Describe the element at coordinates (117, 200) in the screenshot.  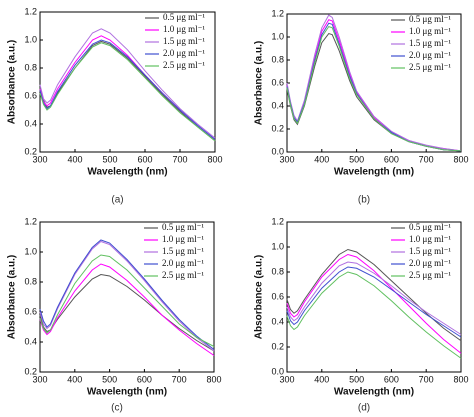
I see `caption: (a)` at that location.